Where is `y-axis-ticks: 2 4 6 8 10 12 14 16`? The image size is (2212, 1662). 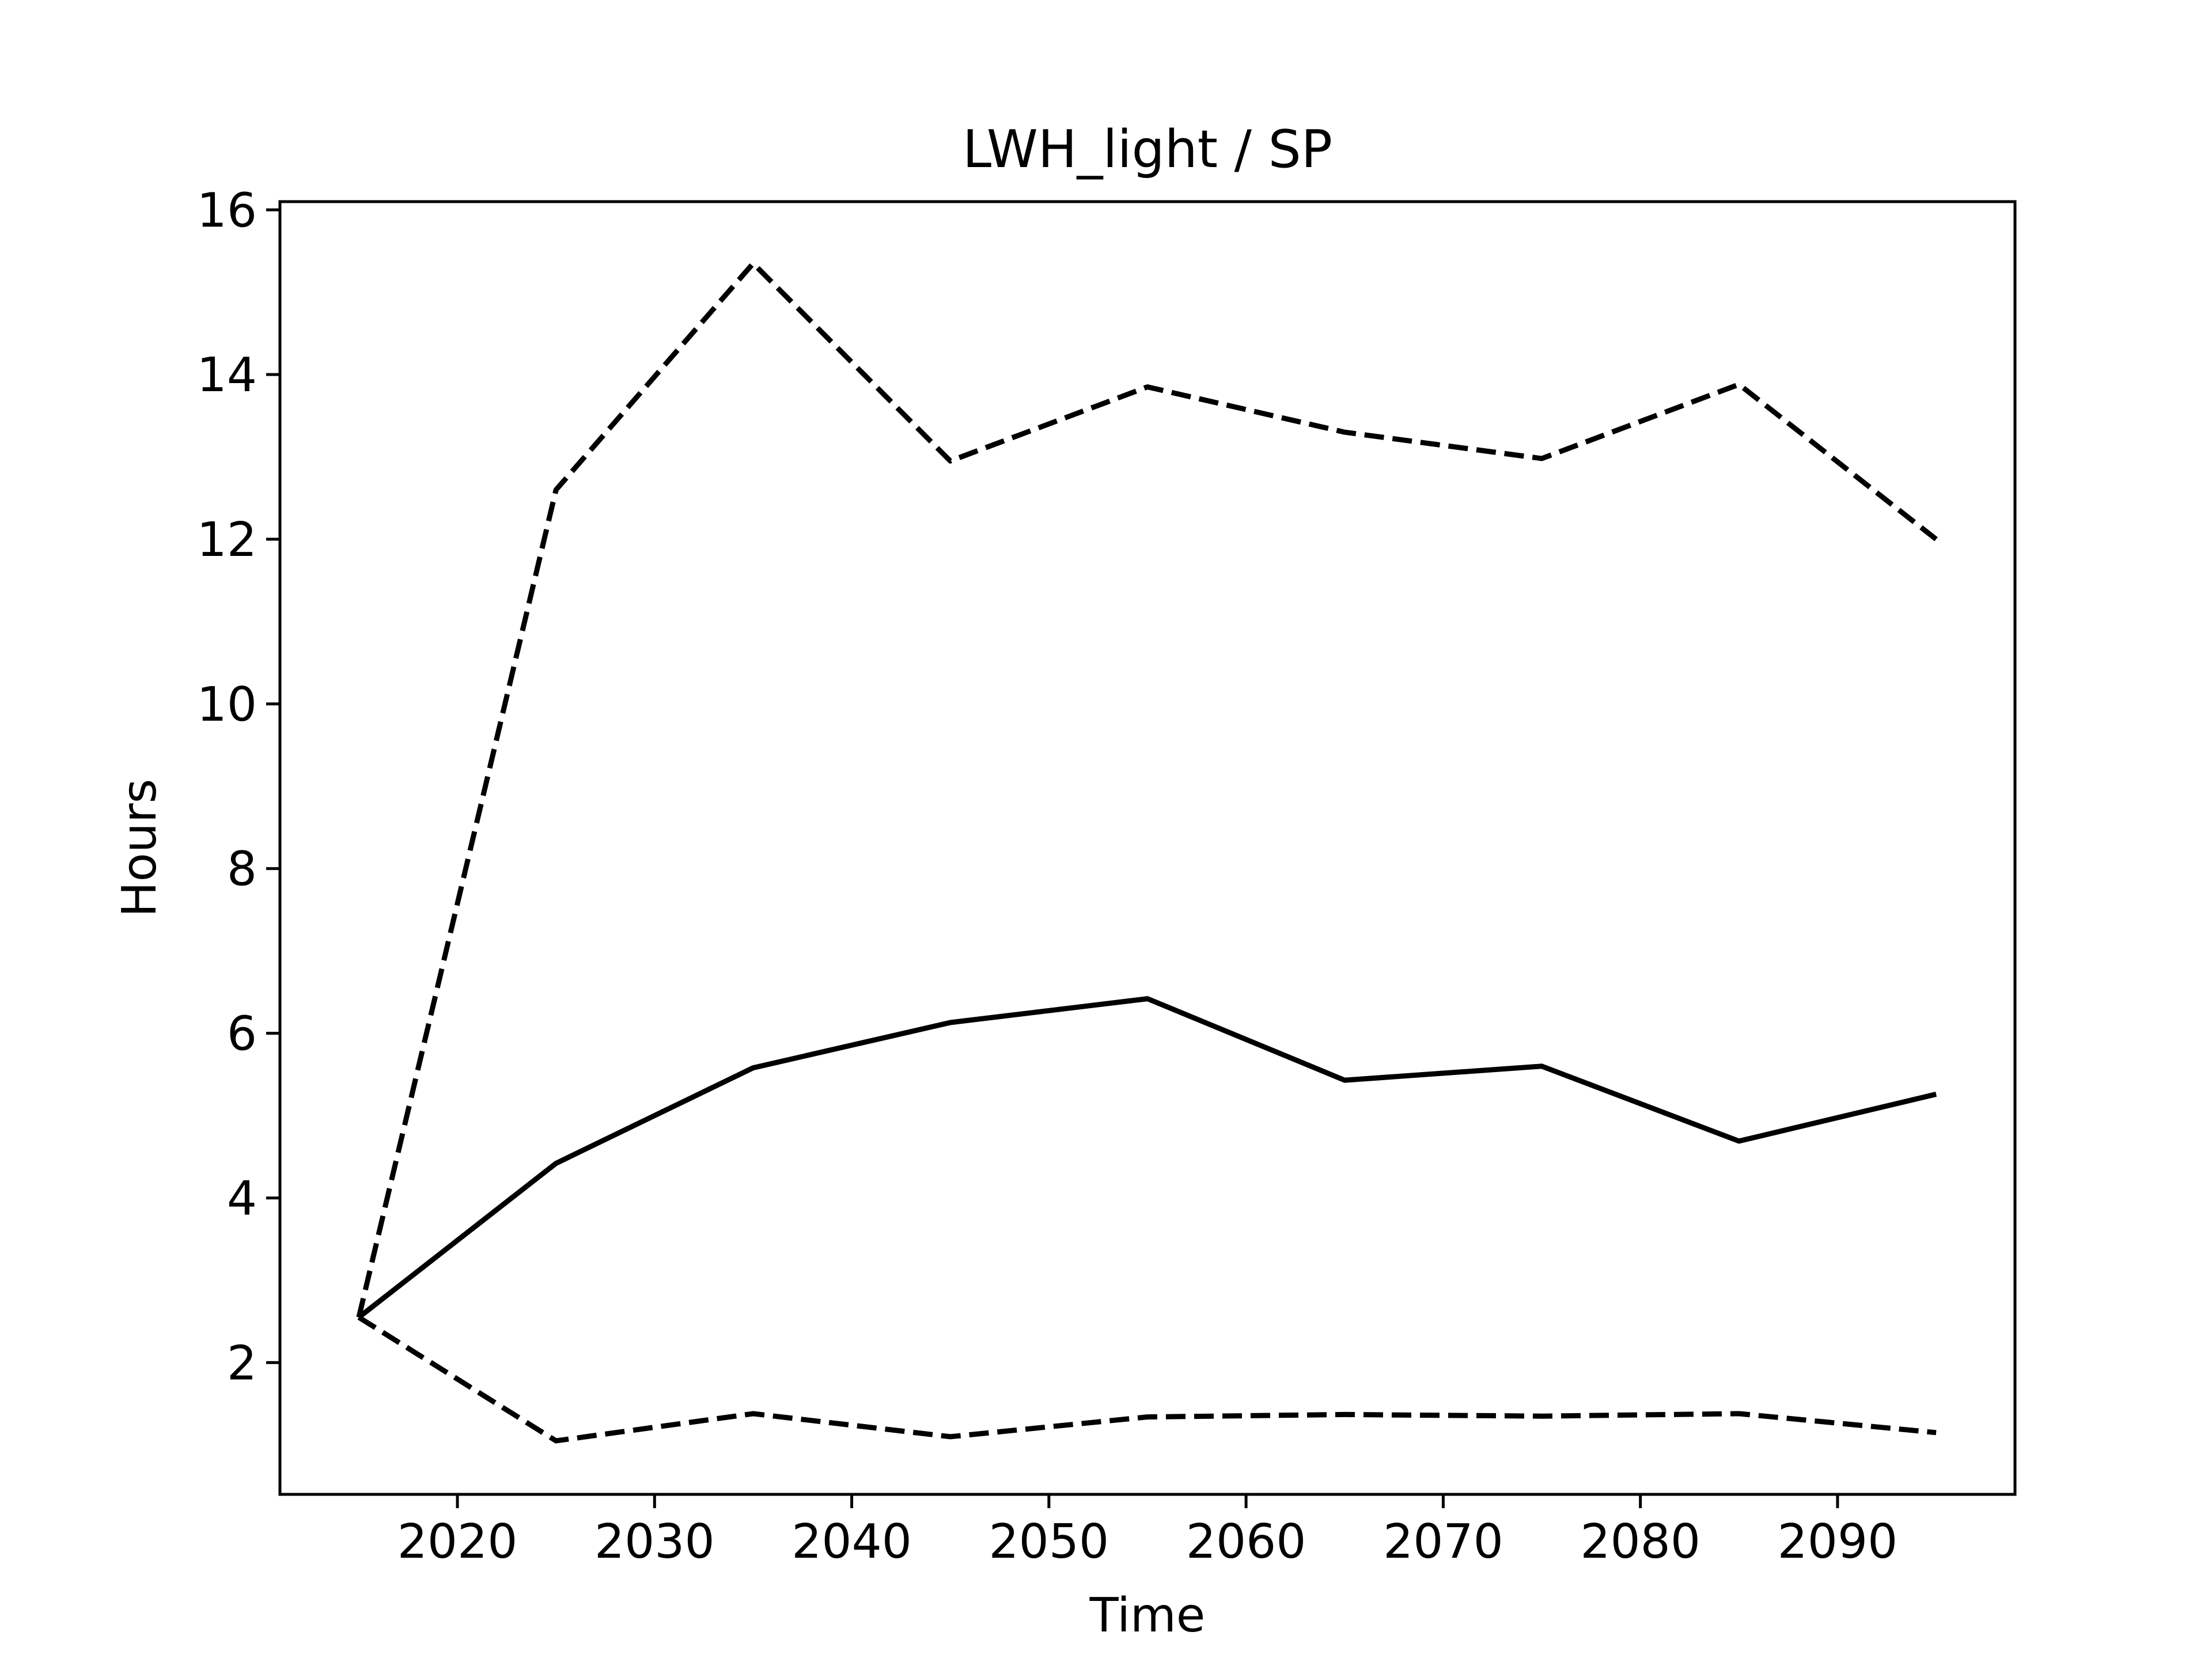
y-axis-ticks: 2 4 6 8 10 12 14 16 is located at coordinates (238, 787).